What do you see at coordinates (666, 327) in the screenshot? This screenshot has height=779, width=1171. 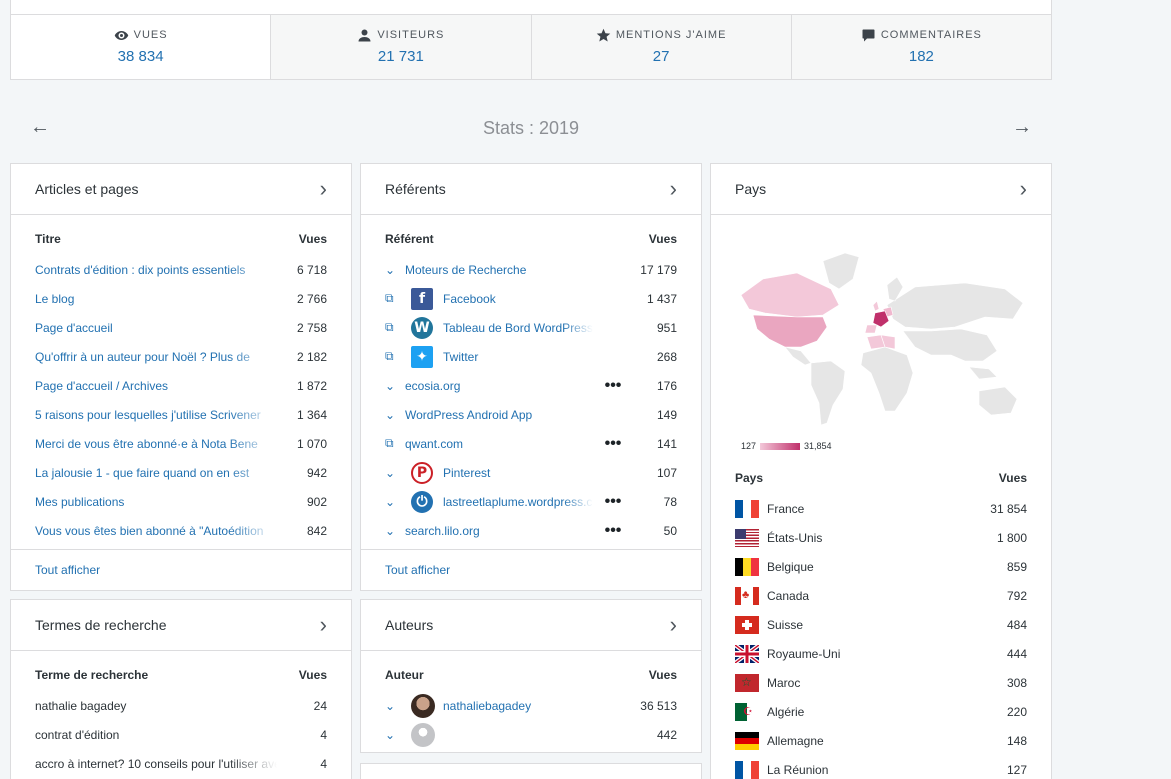 I see `referrer-views: 951` at bounding box center [666, 327].